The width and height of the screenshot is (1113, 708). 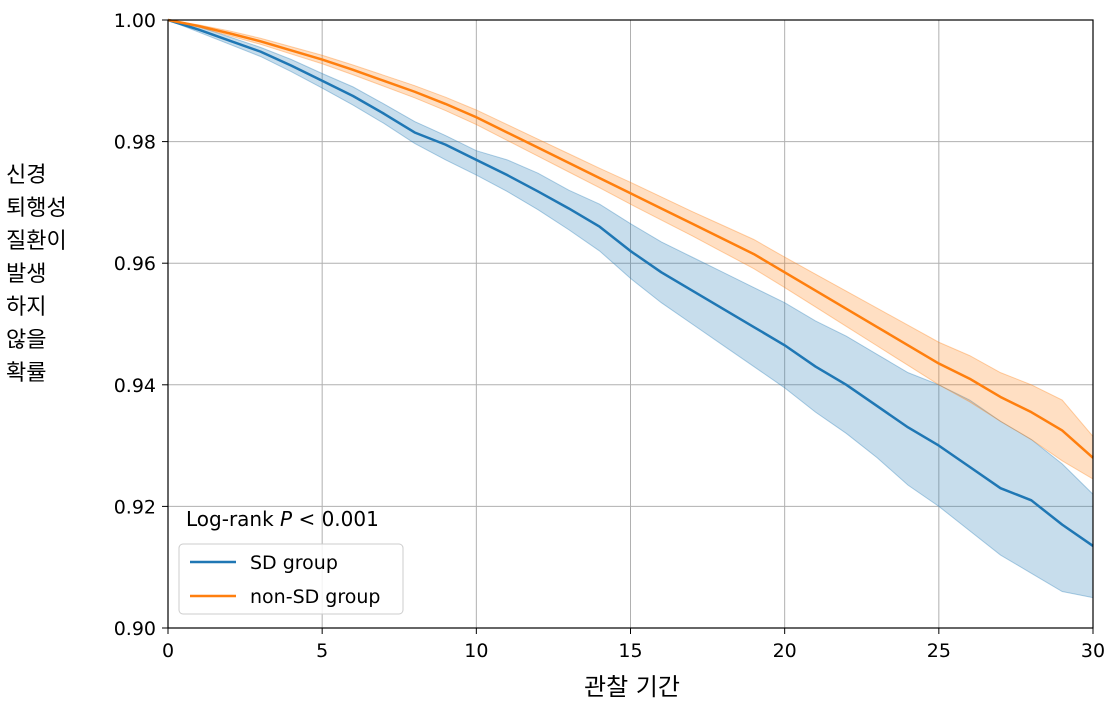 What do you see at coordinates (135, 507) in the screenshot?
I see `y-tick-label: 0.92` at bounding box center [135, 507].